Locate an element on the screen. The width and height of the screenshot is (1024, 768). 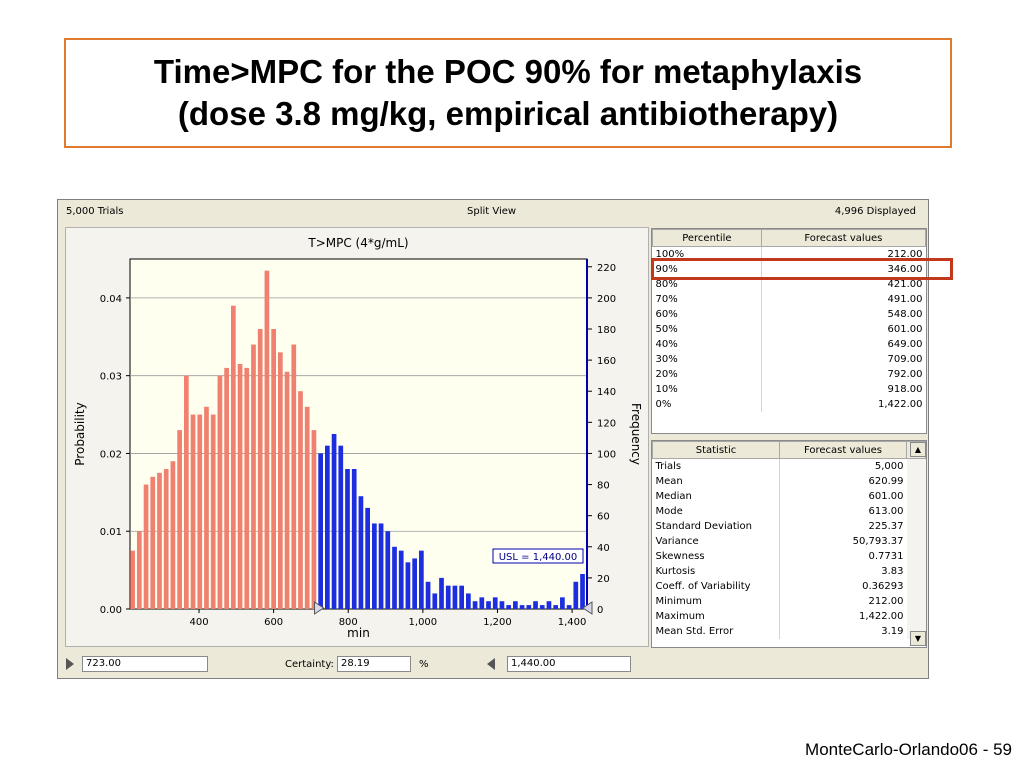
statistic-row: Maximum 1,422.00 is located at coordinates (789, 616).